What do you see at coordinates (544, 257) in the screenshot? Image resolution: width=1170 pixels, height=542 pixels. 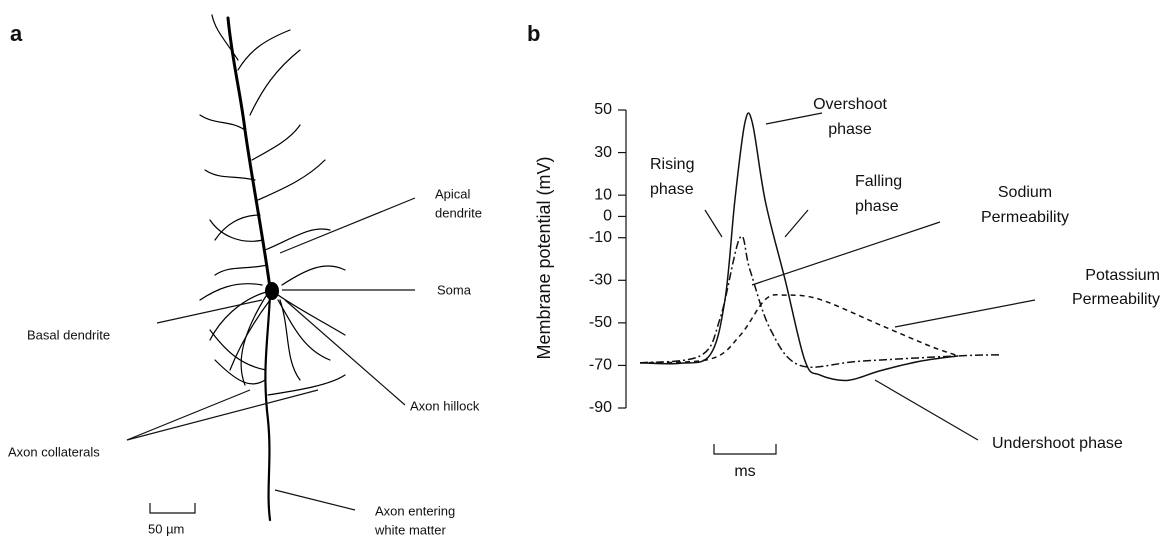 I see `y-axis-label: Membrane potential (mV)` at bounding box center [544, 257].